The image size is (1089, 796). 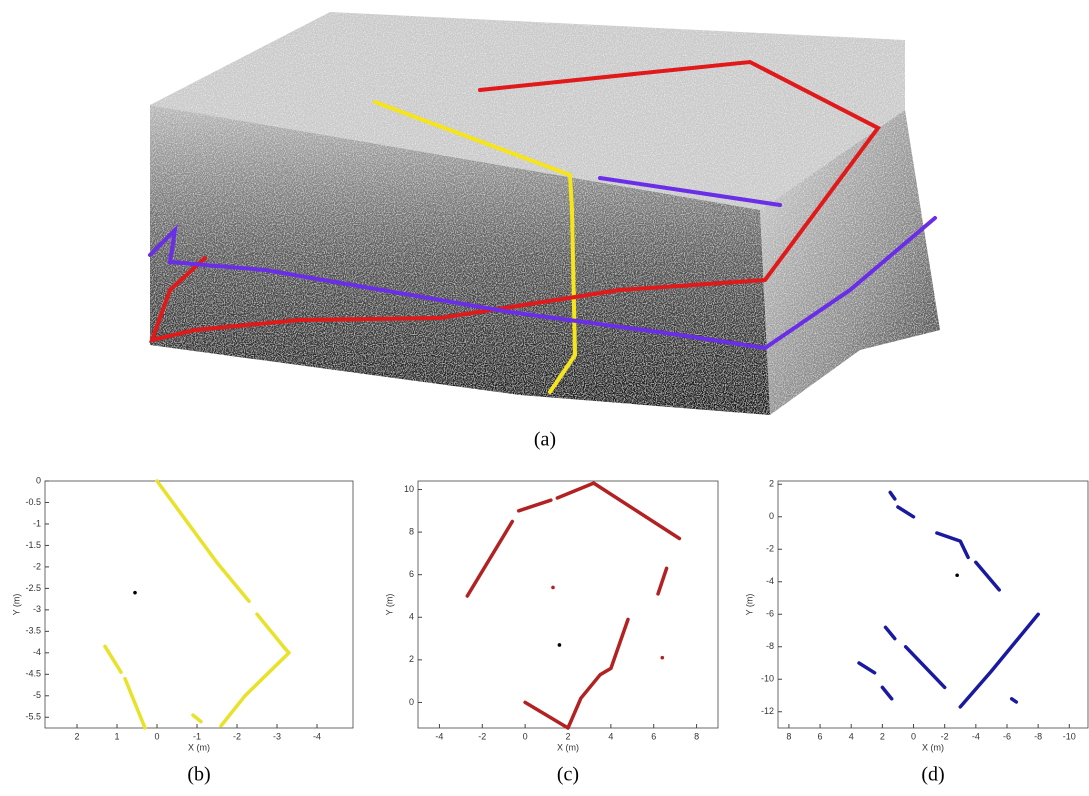 I want to click on y-tick-label: -5.5, so click(x=33, y=717).